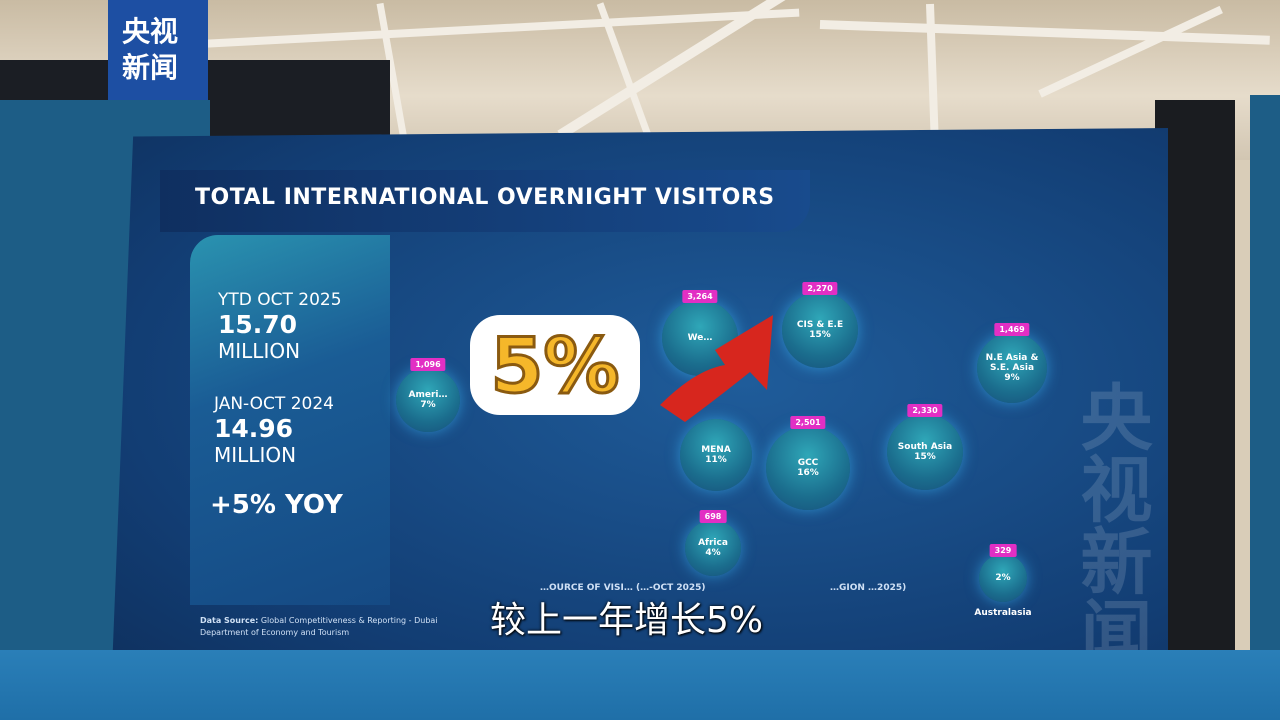  I want to click on region-value: 329, so click(1003, 550).